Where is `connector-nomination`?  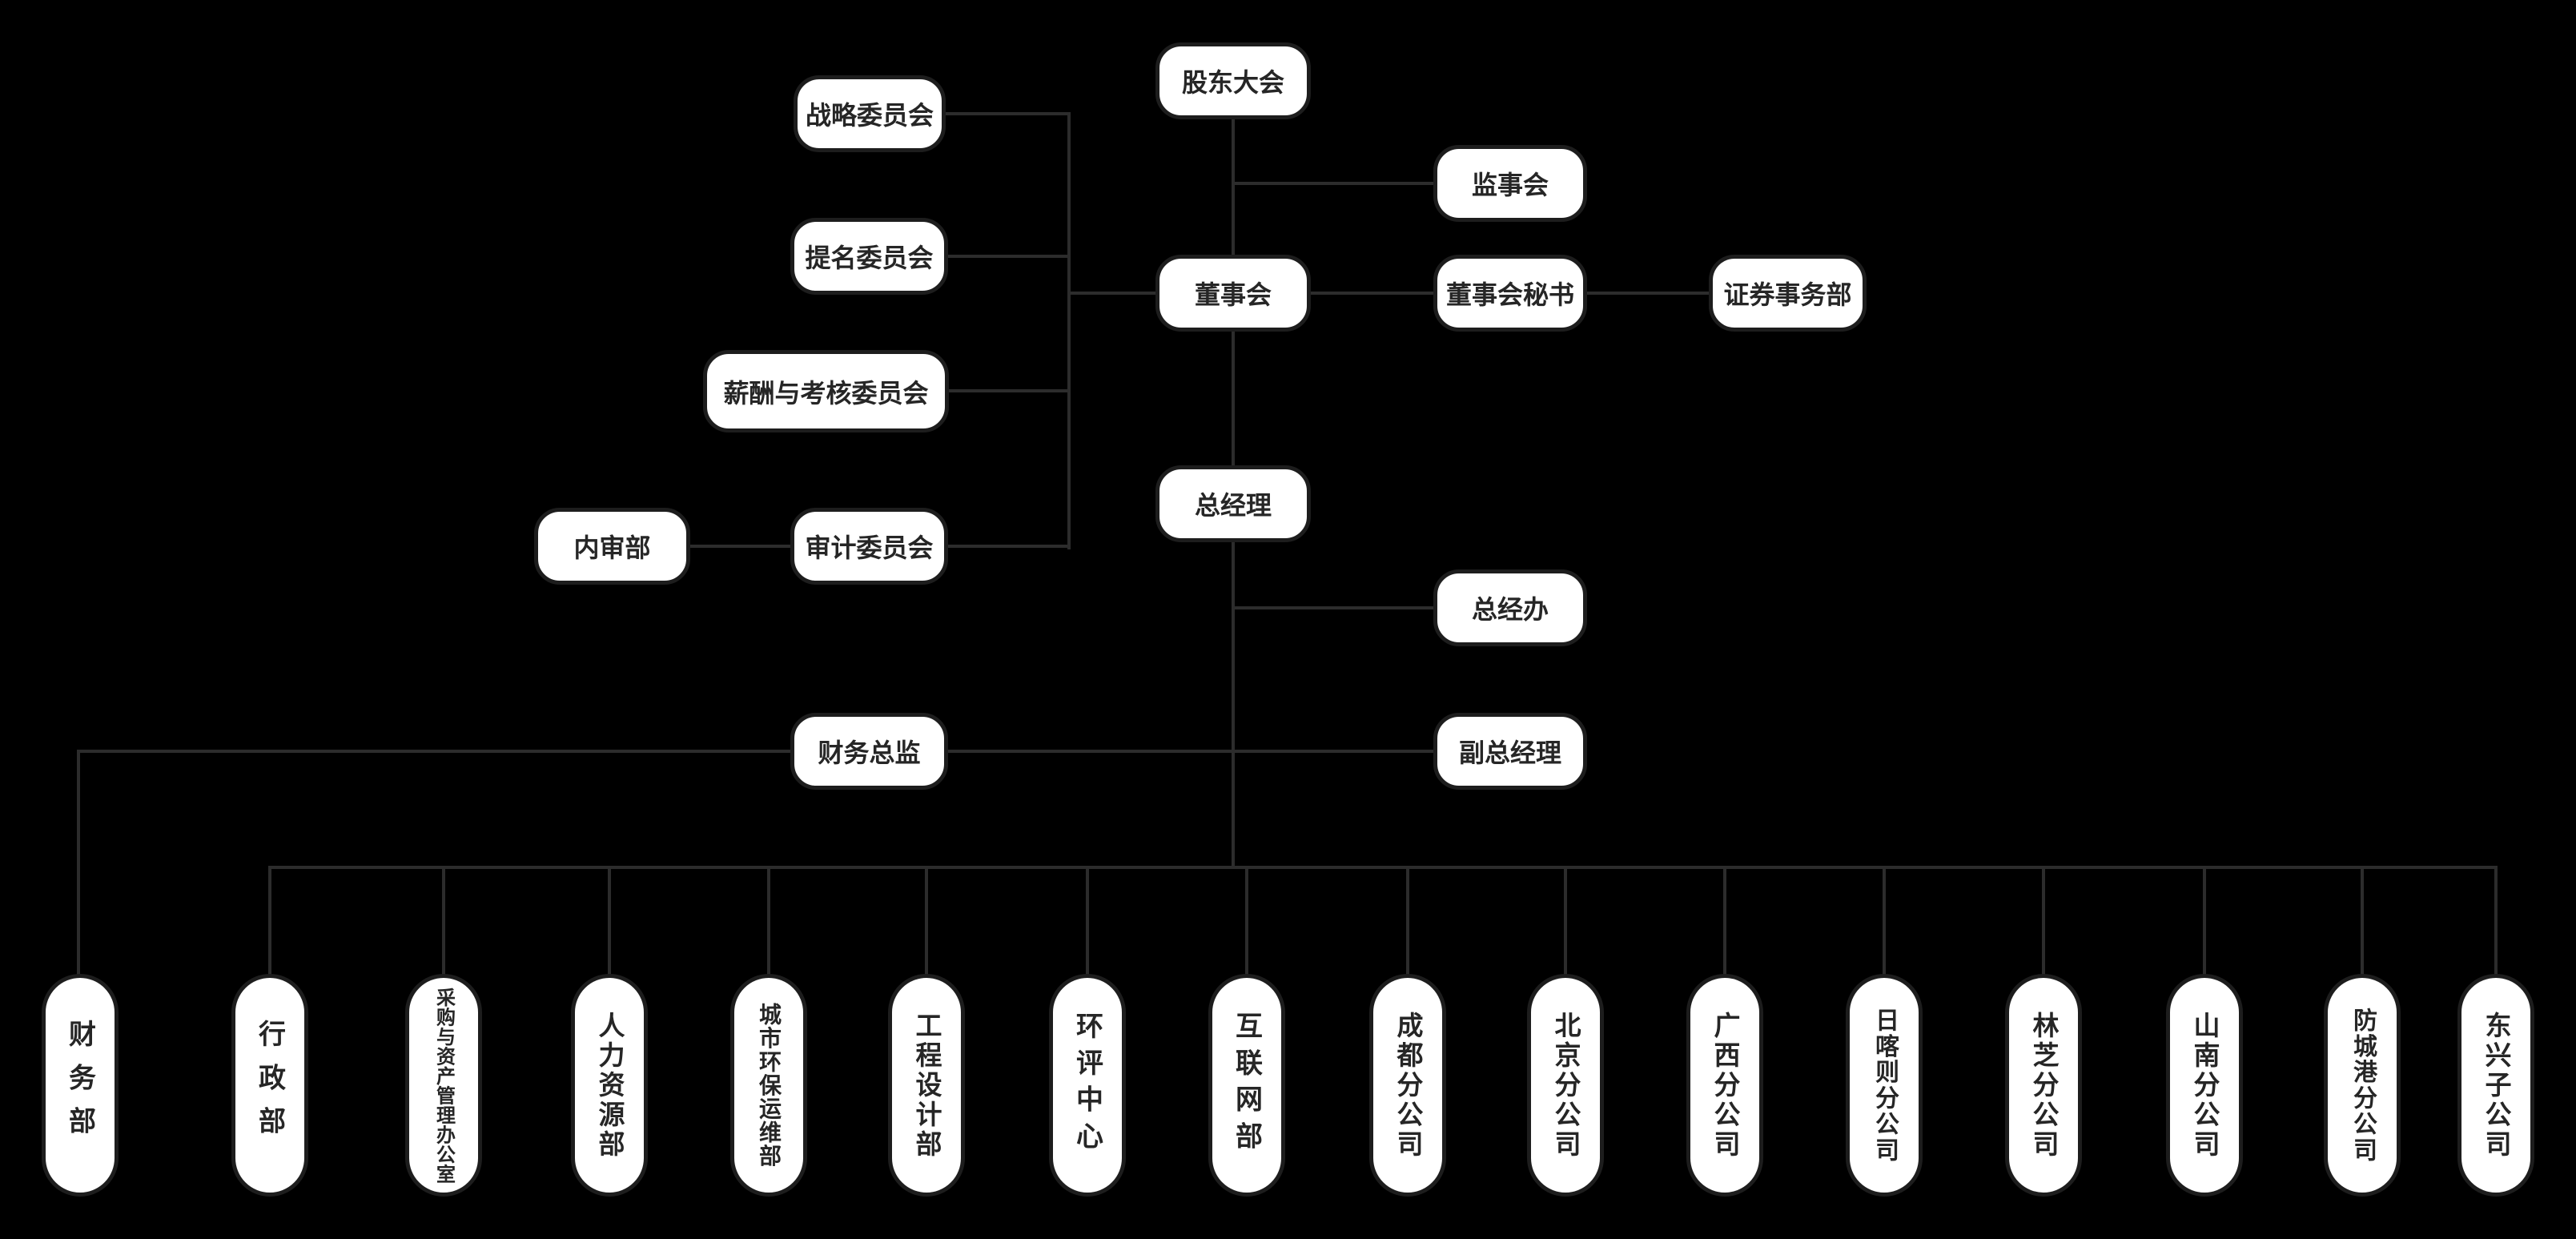 connector-nomination is located at coordinates (1007, 256).